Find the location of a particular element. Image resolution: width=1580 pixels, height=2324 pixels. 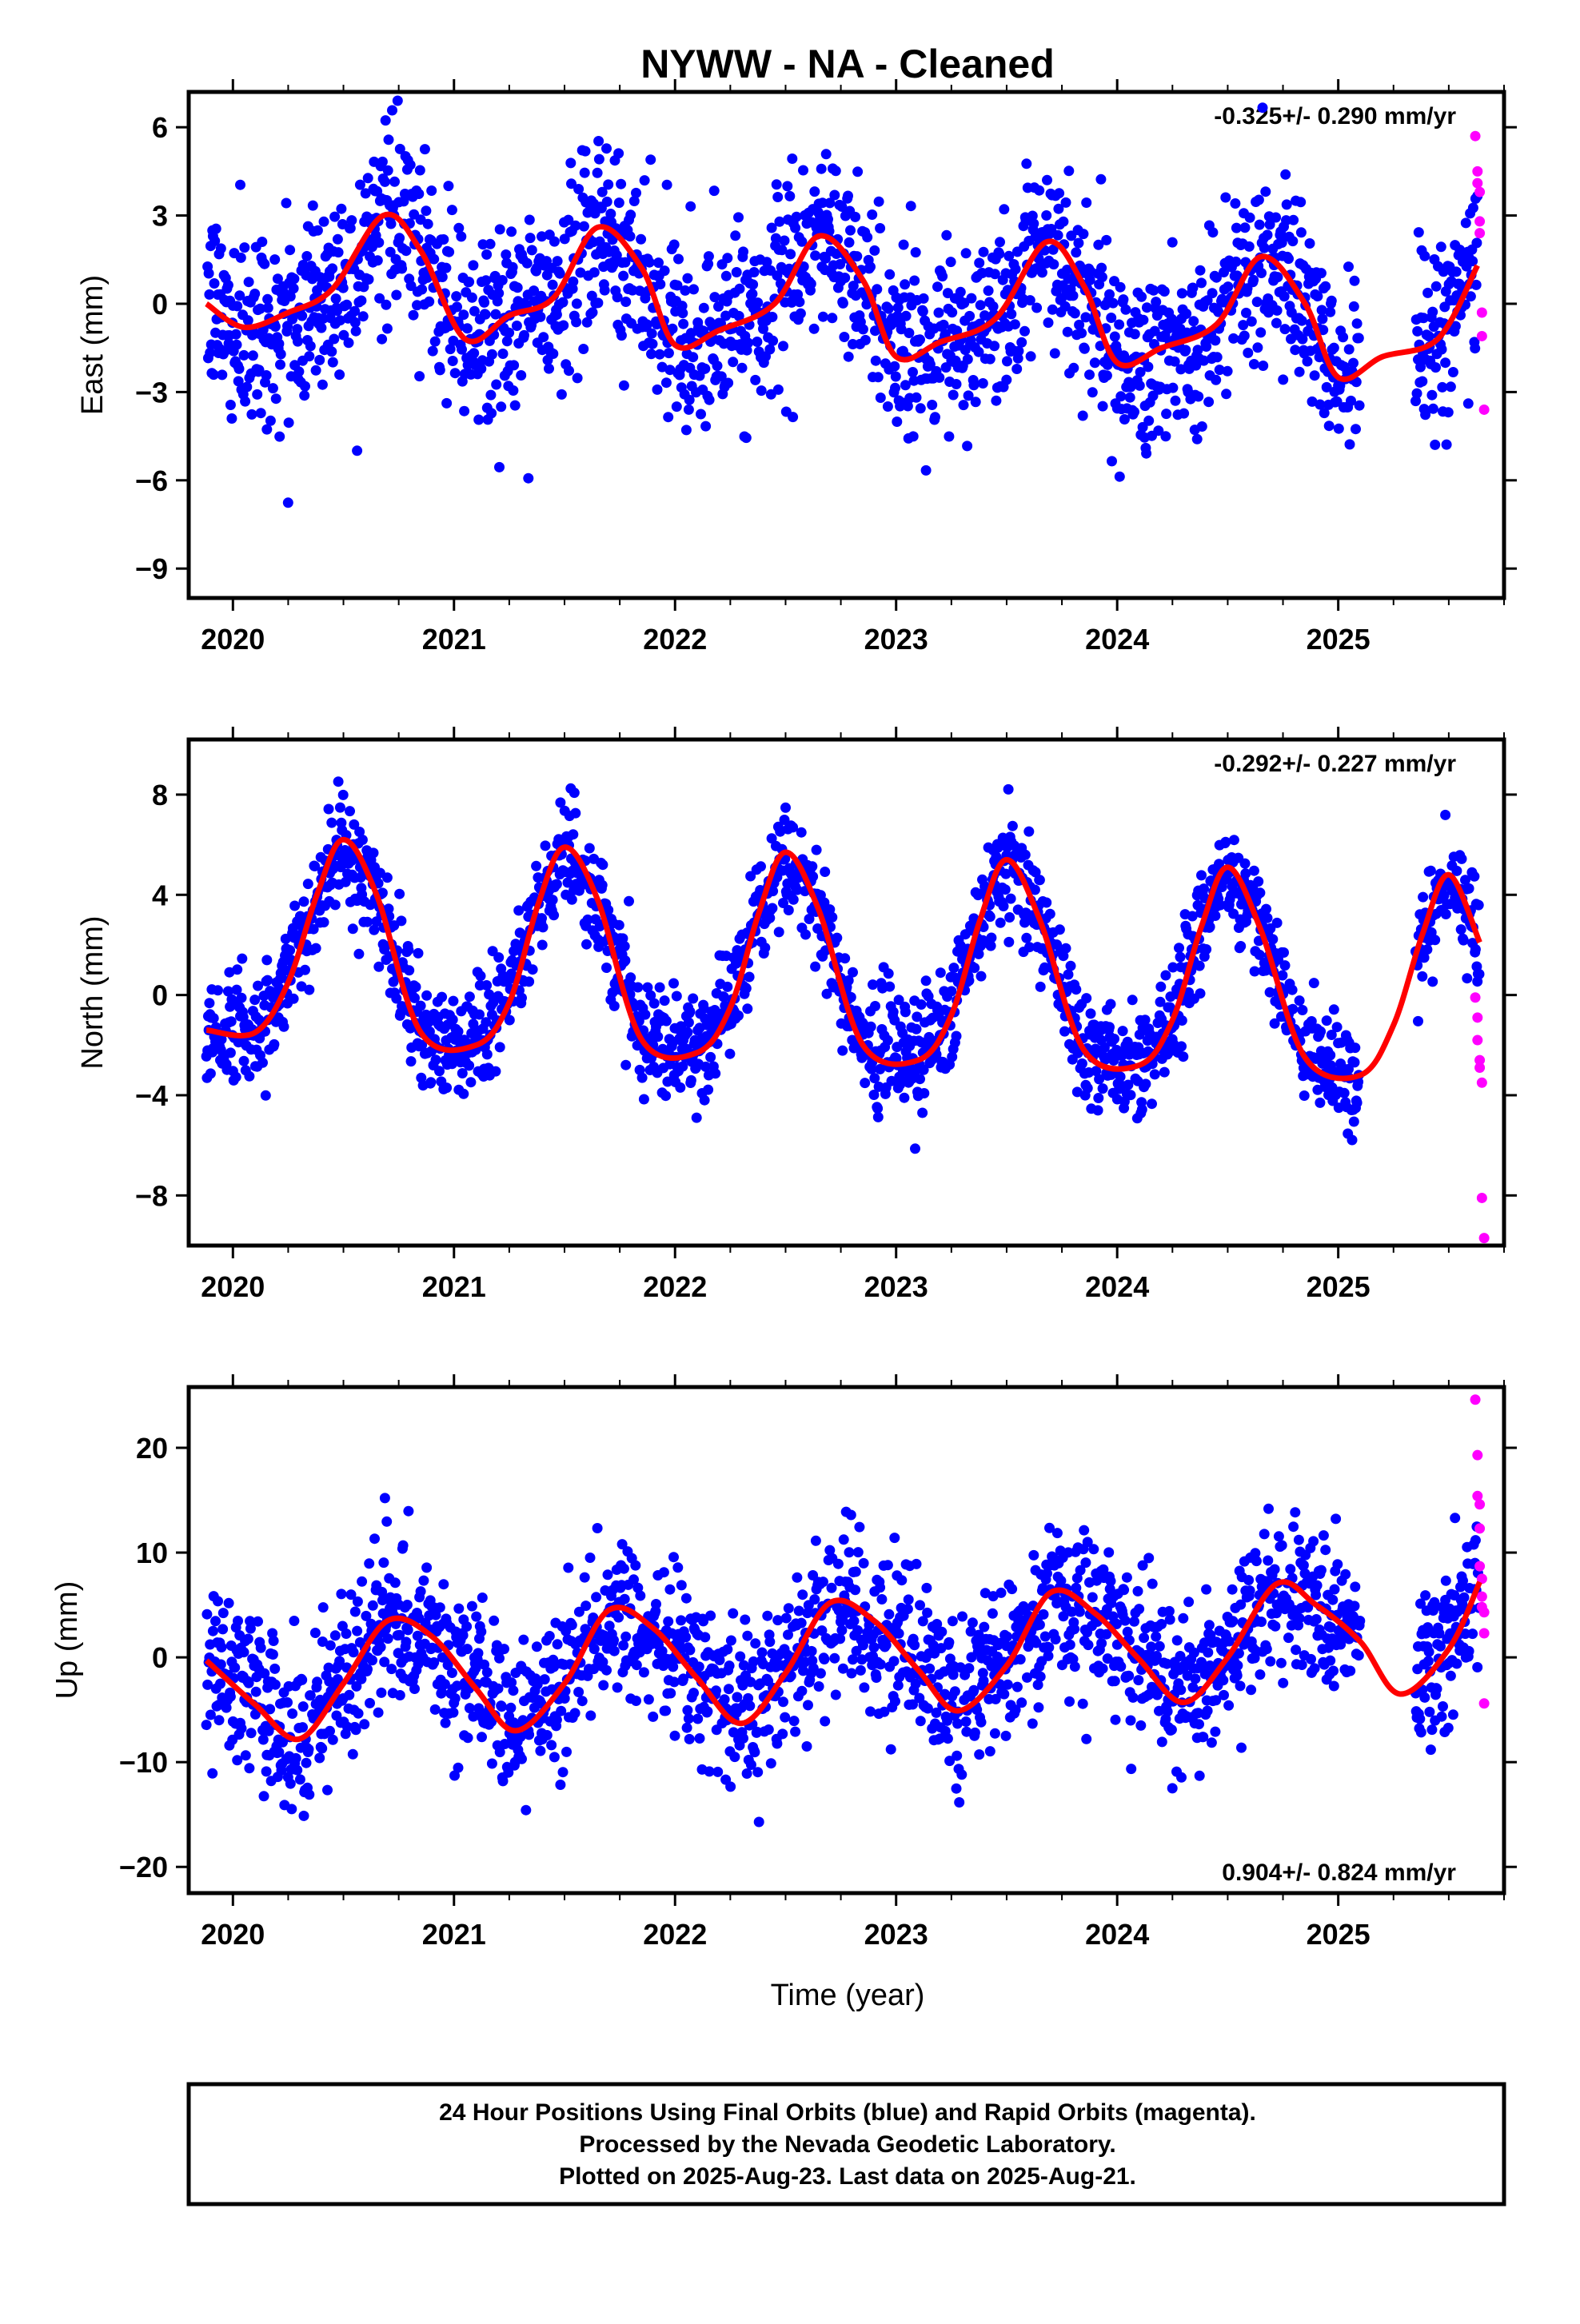

y-tick-label: 4 is located at coordinates (160, 895).